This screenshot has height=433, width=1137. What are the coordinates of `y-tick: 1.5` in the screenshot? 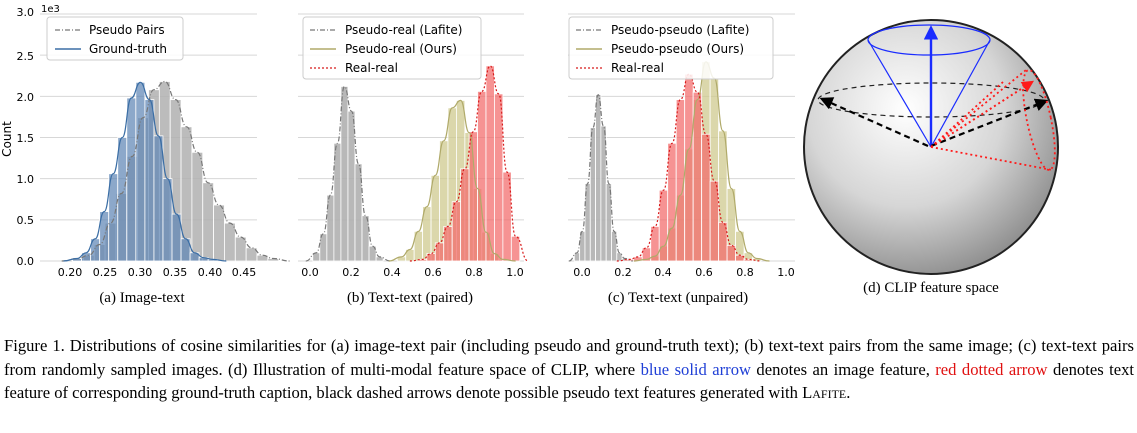 It's located at (26, 138).